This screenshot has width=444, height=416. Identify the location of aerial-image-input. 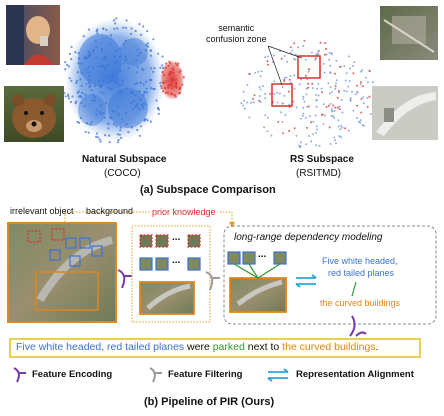
(62, 272).